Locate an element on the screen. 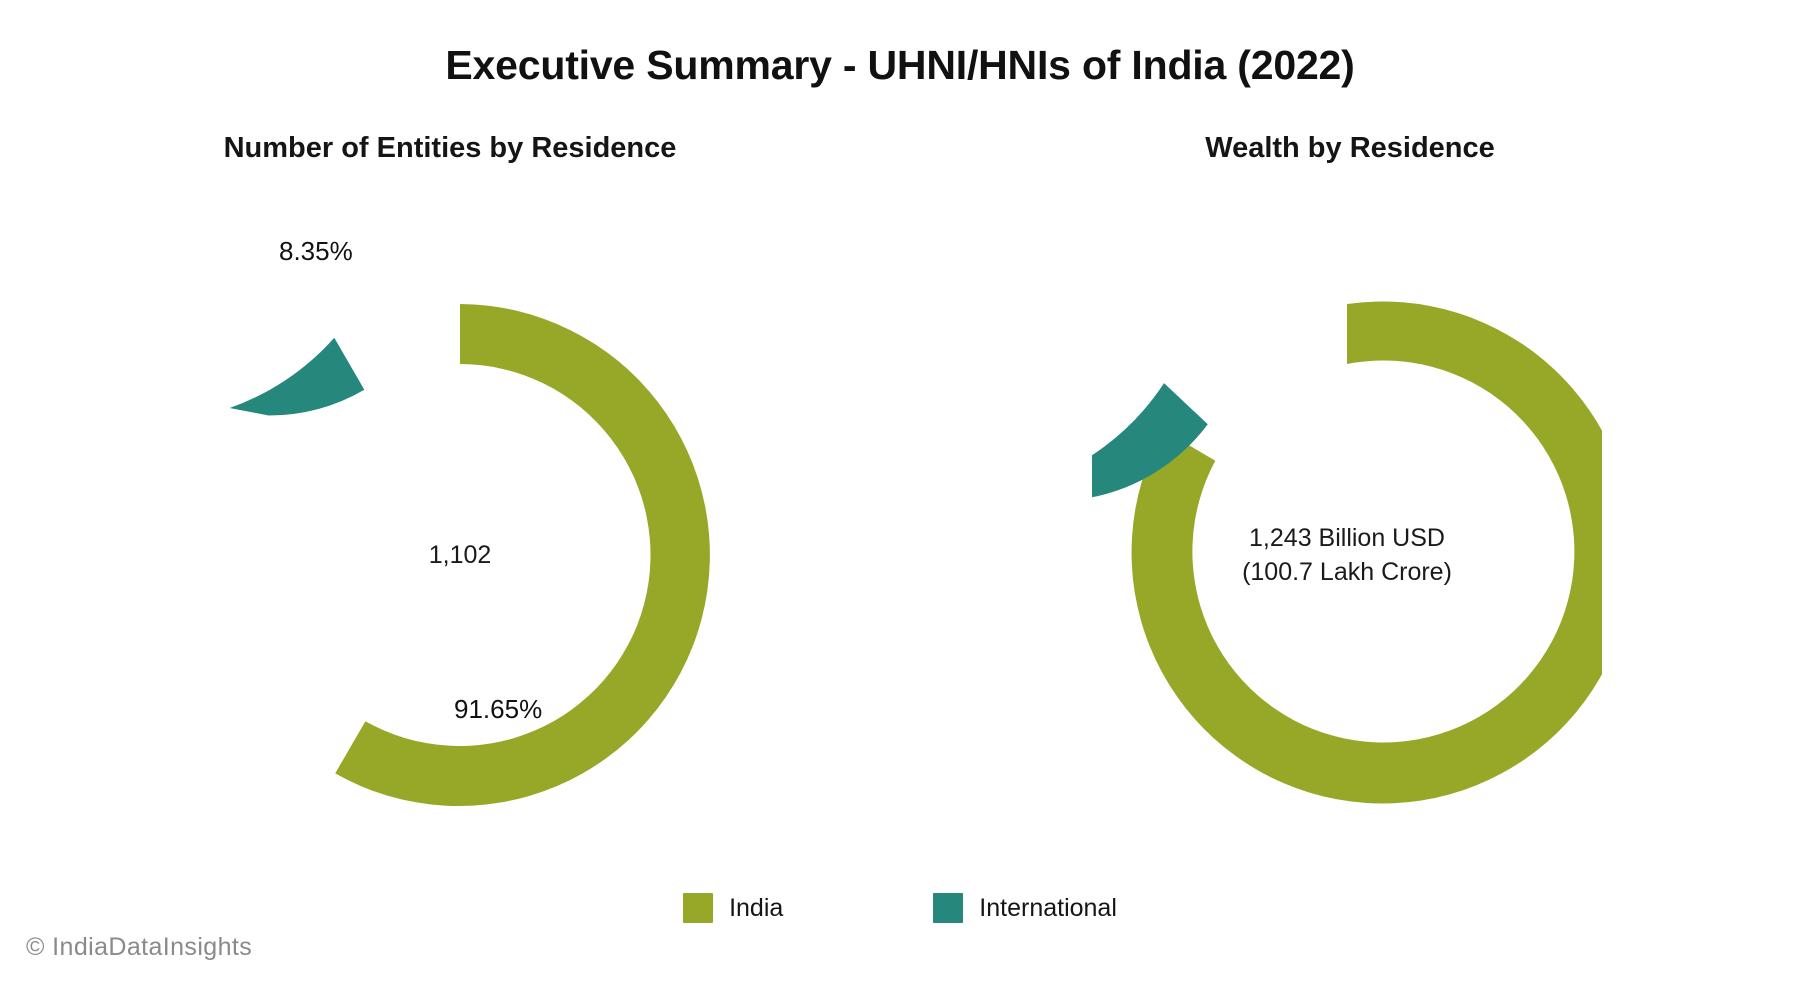 The width and height of the screenshot is (1800, 1000). legend-swatch-international-icon is located at coordinates (948, 908).